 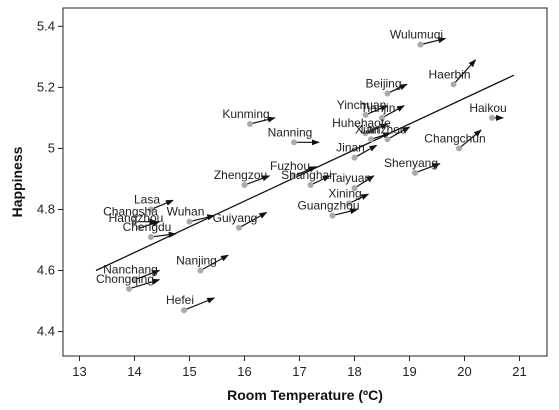 I want to click on label-fuzhou: Fuzhou, so click(x=290, y=166).